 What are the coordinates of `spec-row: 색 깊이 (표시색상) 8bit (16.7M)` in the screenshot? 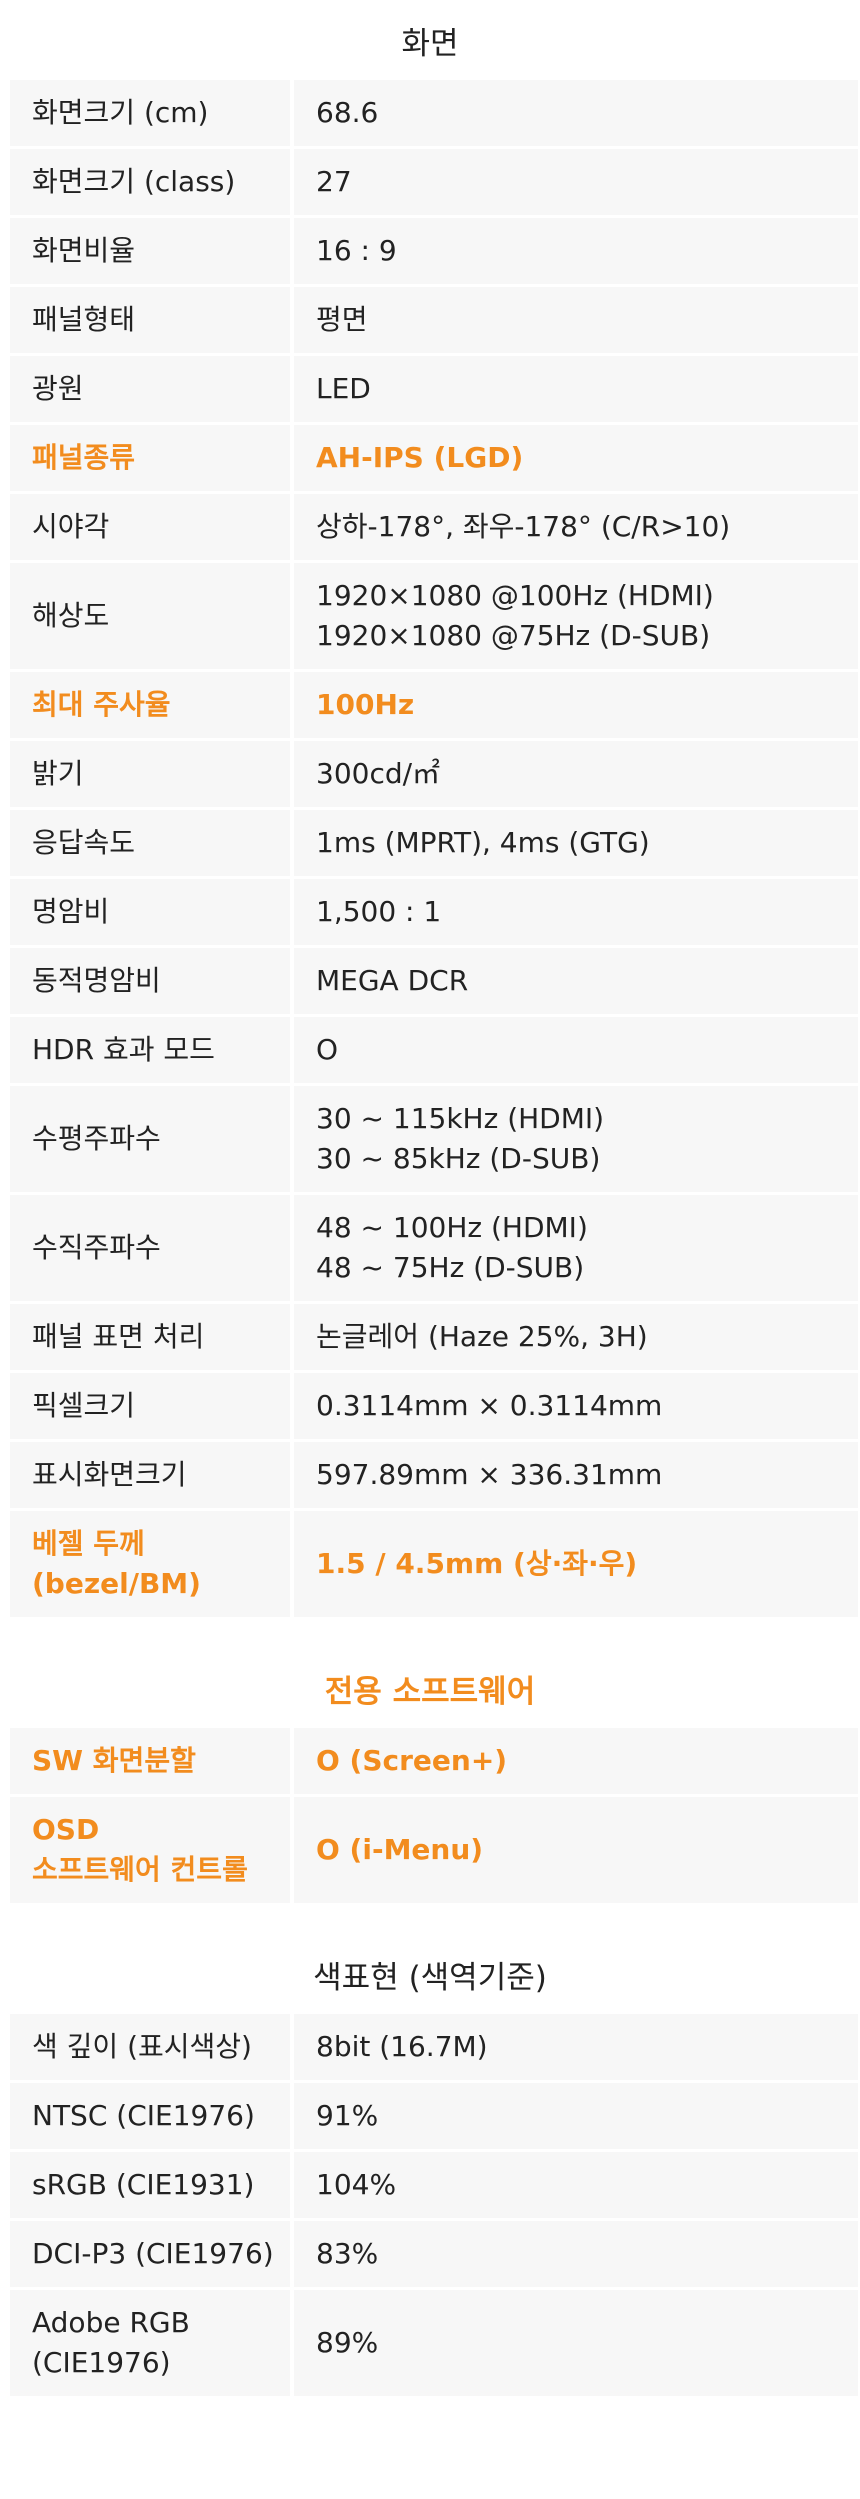 It's located at (434, 2048).